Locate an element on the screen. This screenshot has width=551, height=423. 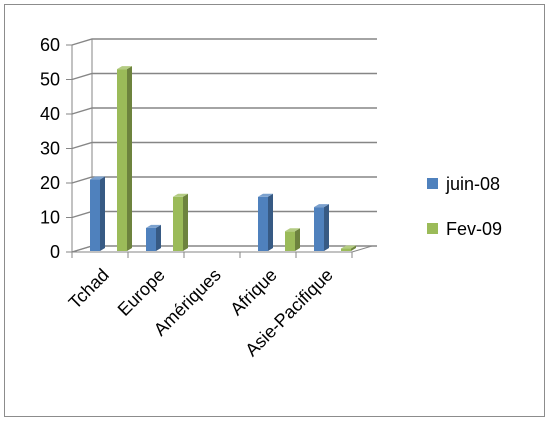
bar-Fev-09-Europe is located at coordinates (180, 222).